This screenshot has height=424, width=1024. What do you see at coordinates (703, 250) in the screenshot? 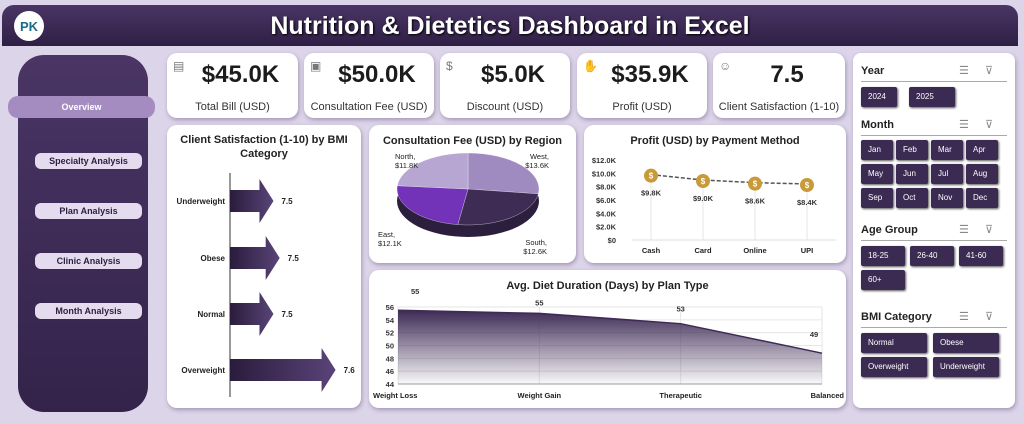
I see `x-tick-label: Card` at bounding box center [703, 250].